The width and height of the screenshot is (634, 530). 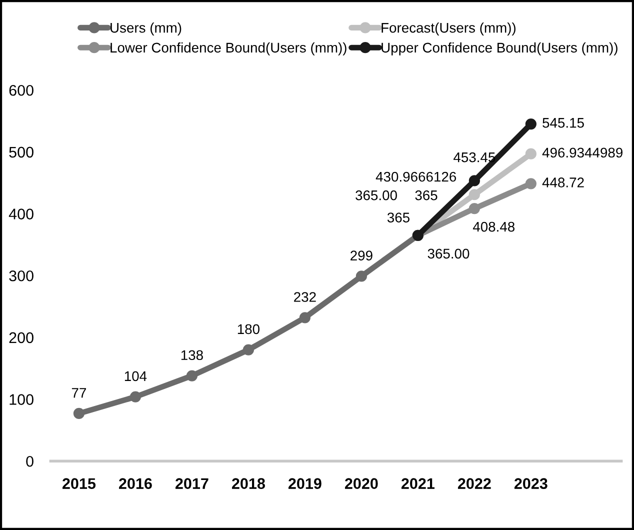 What do you see at coordinates (146, 29) in the screenshot?
I see `legend-label: Users (mm)` at bounding box center [146, 29].